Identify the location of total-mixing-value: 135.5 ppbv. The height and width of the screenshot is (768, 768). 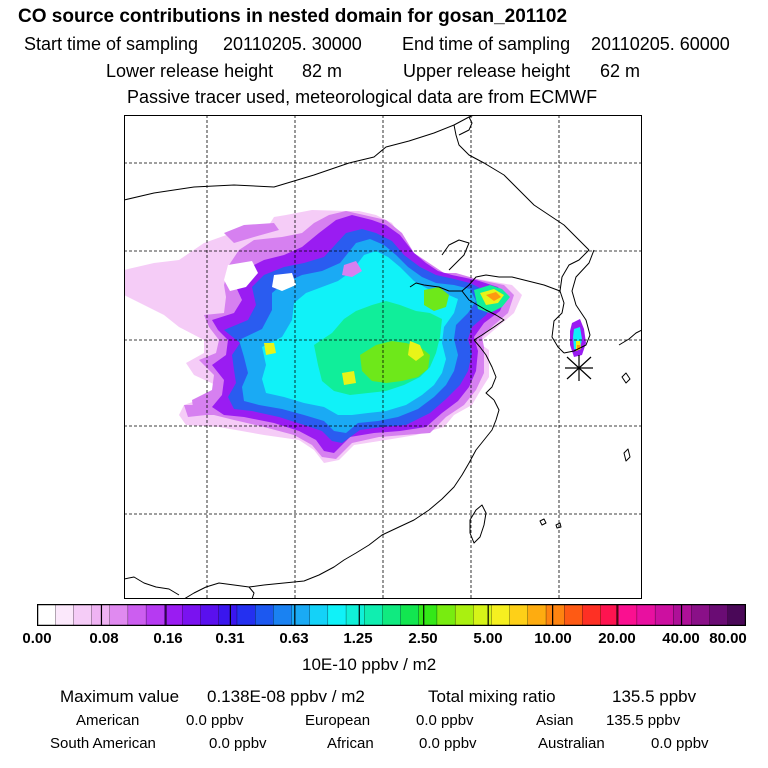
(654, 696).